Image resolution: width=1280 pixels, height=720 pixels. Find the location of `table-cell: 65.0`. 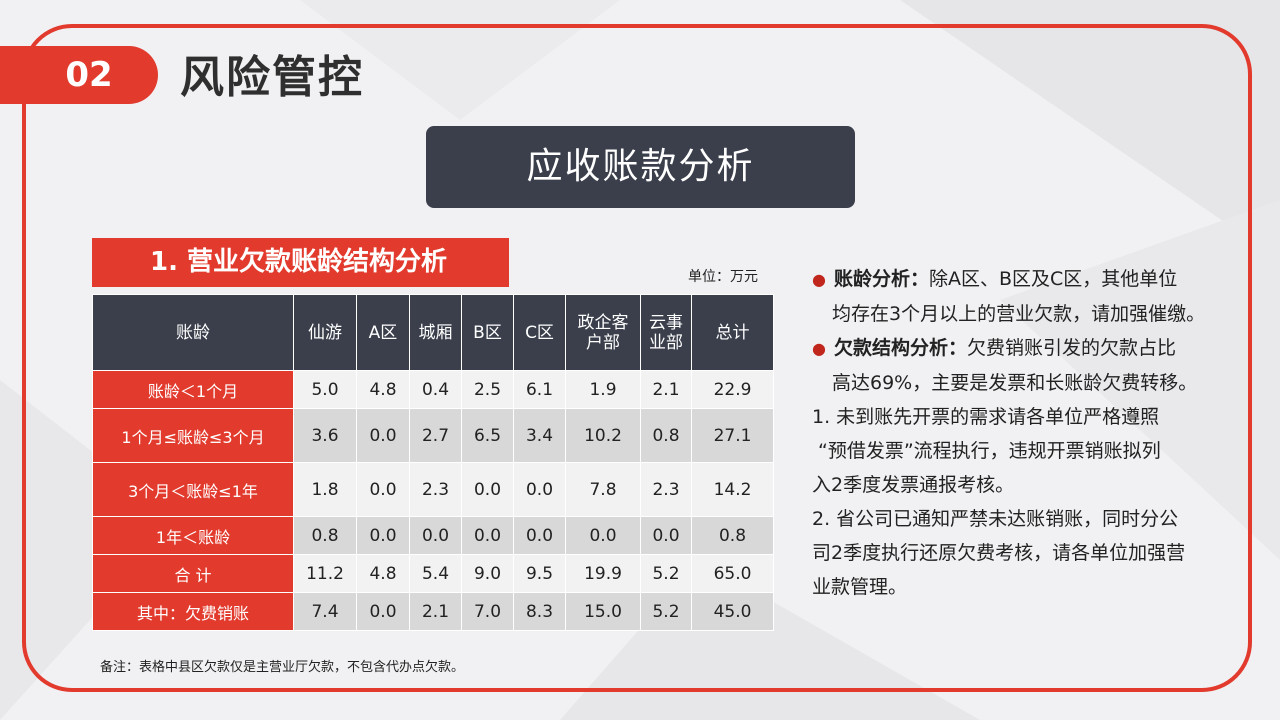

table-cell: 65.0 is located at coordinates (732, 573).